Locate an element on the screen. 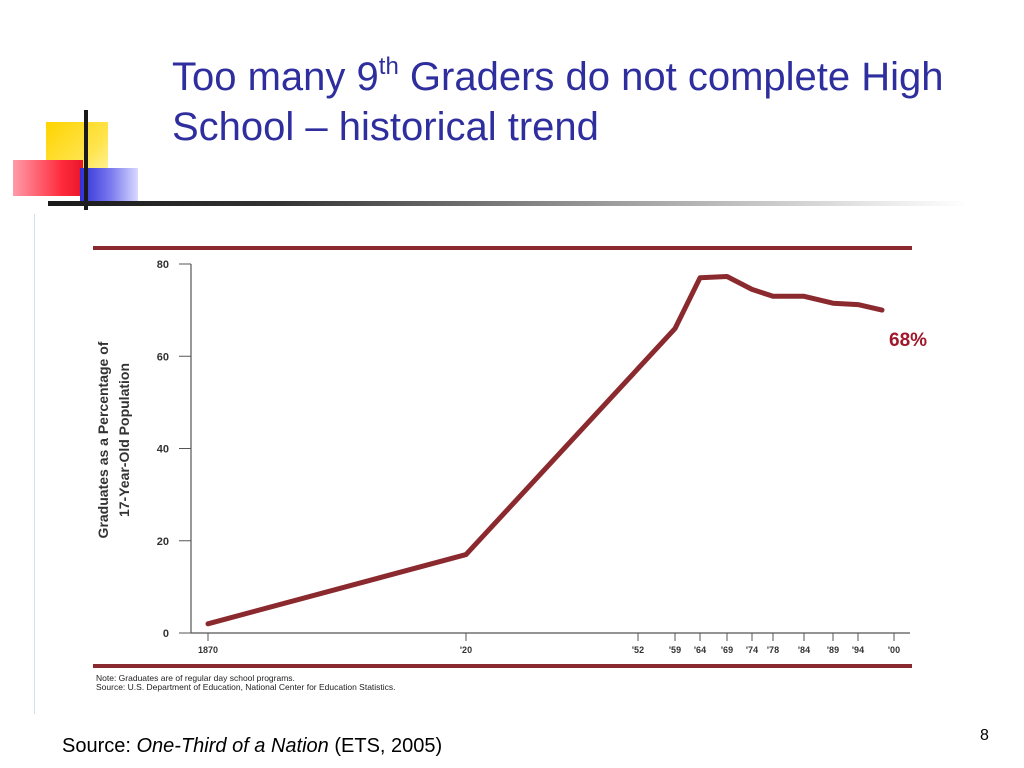  x-tick-label-1870: 1870 is located at coordinates (208, 650).